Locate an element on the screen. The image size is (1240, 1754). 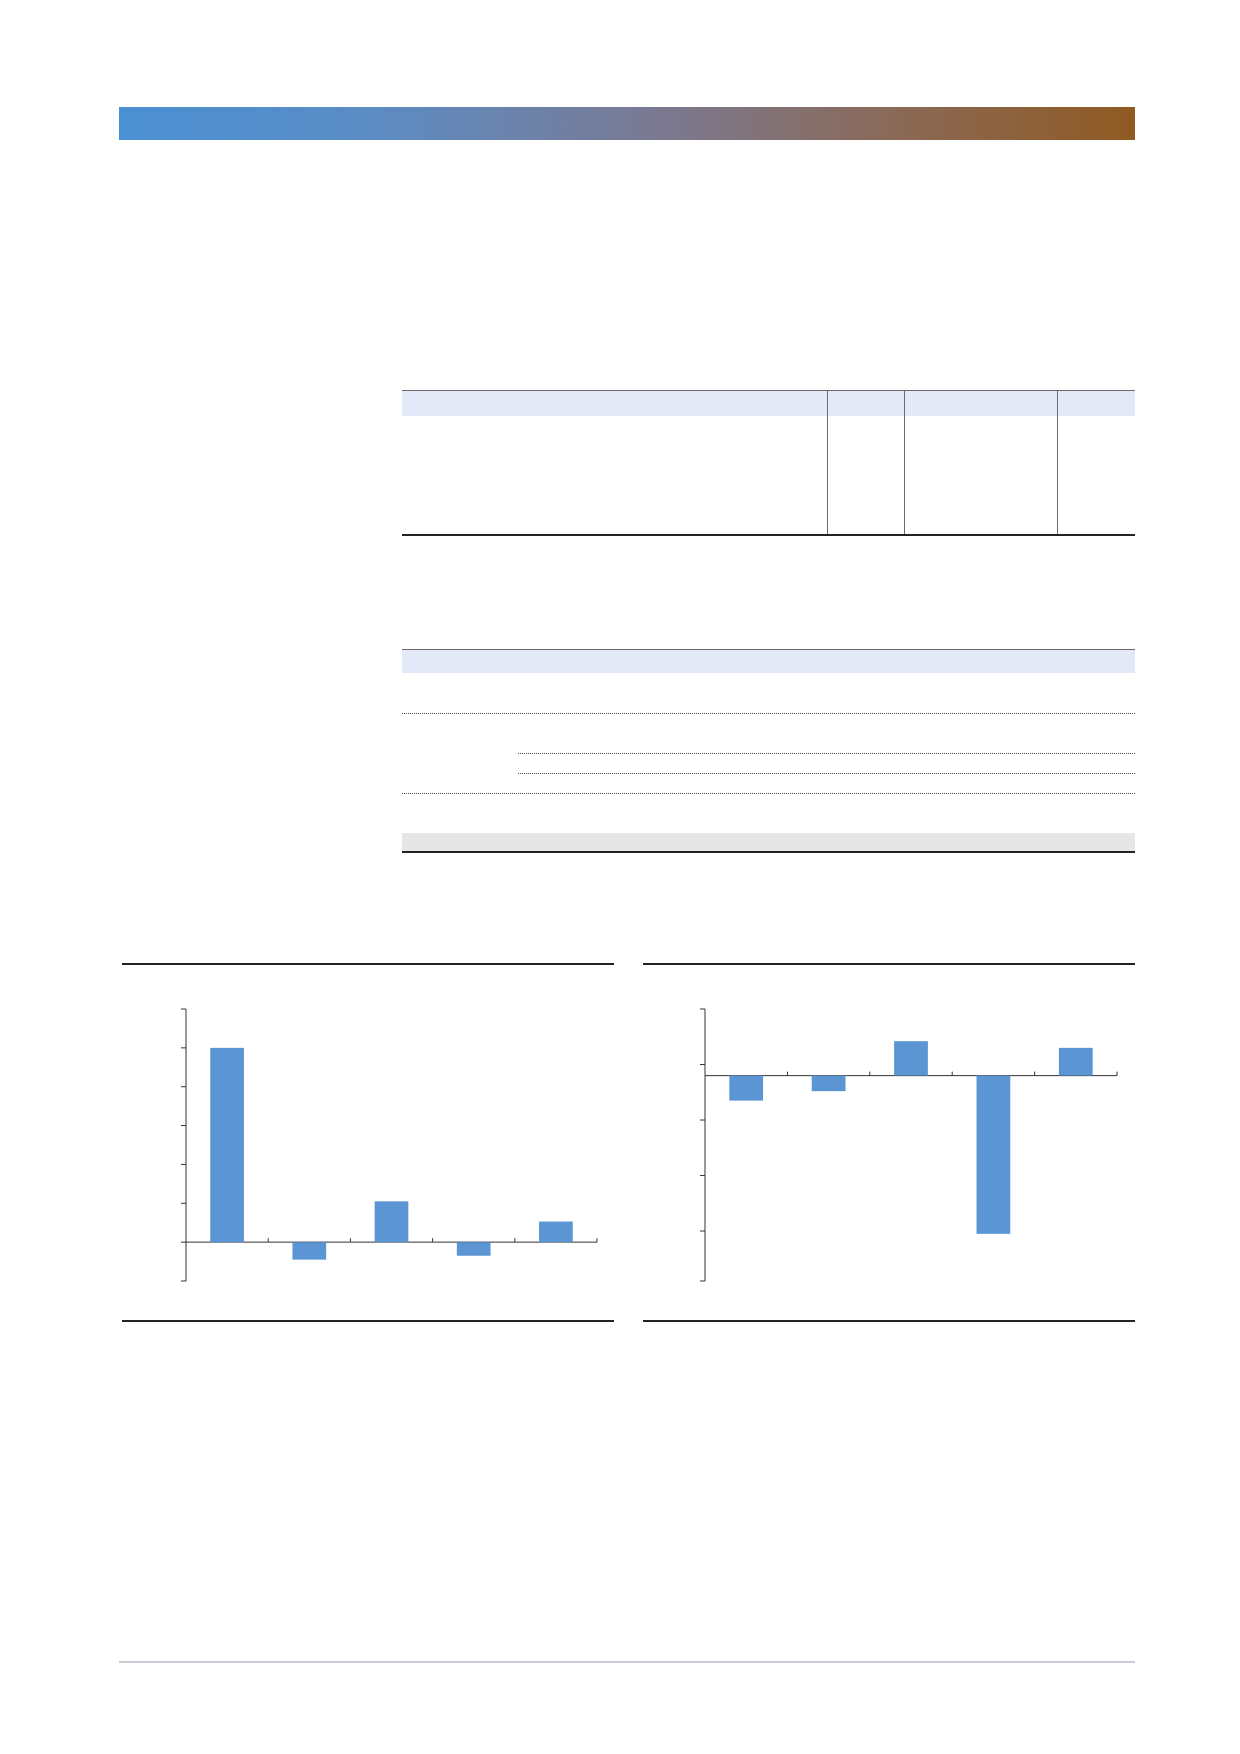
breakdown-table is located at coordinates (768, 751).